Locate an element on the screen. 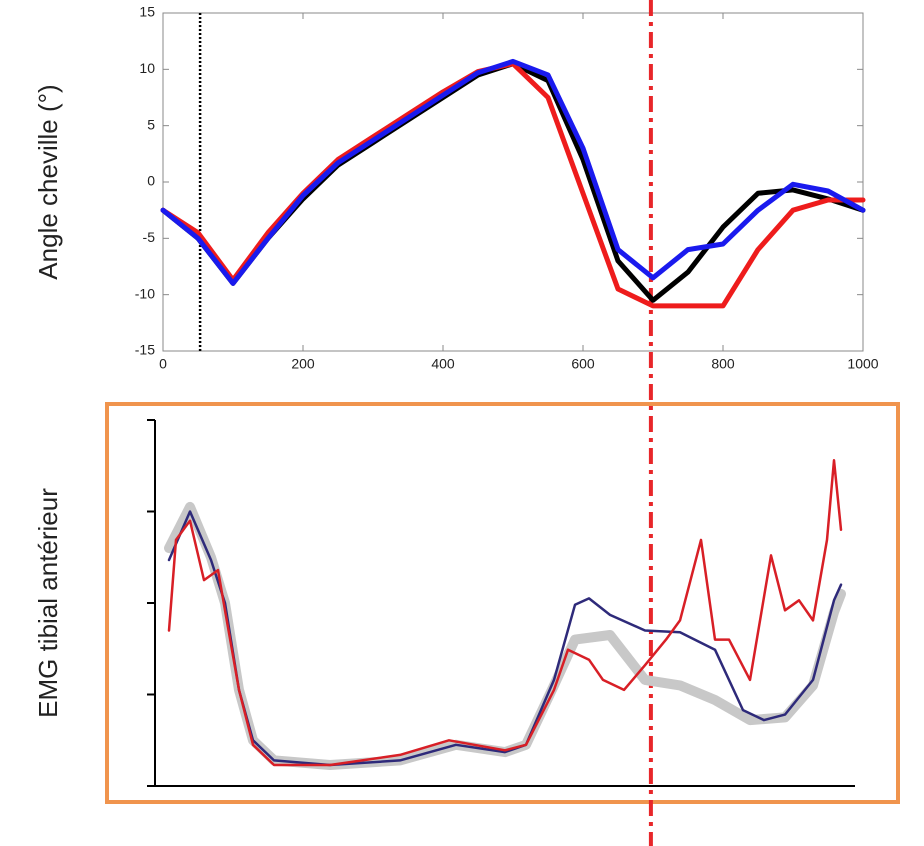  y-axis-label: EMG tibial antérieur is located at coordinates (48, 603).